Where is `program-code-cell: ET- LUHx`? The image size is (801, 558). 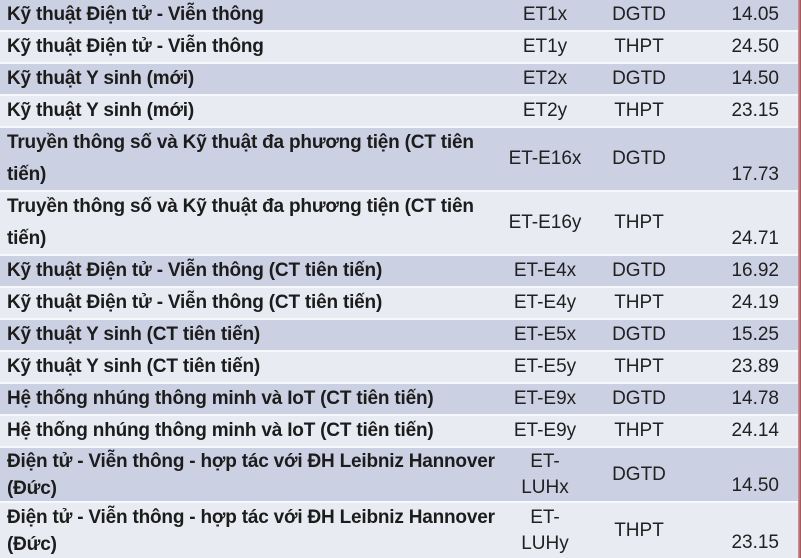
program-code-cell: ET- LUHx is located at coordinates (545, 474).